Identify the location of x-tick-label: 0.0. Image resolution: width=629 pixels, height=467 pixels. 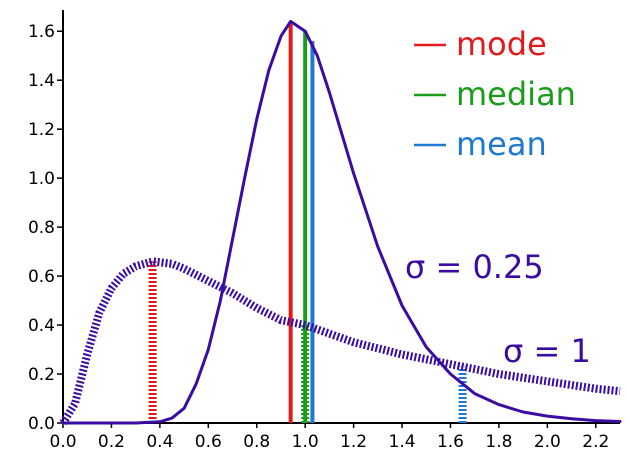
(62, 442).